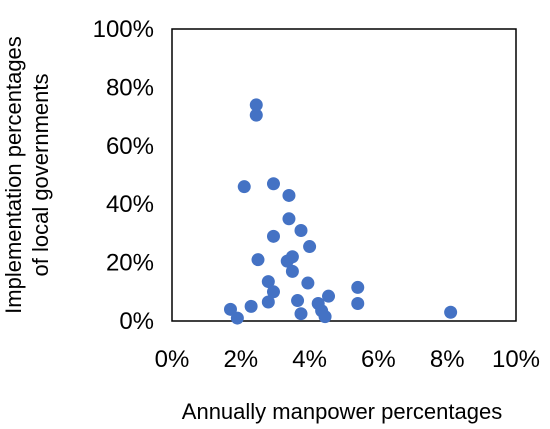 Image resolution: width=550 pixels, height=429 pixels. What do you see at coordinates (123, 29) in the screenshot?
I see `y-tick-label: 100%` at bounding box center [123, 29].